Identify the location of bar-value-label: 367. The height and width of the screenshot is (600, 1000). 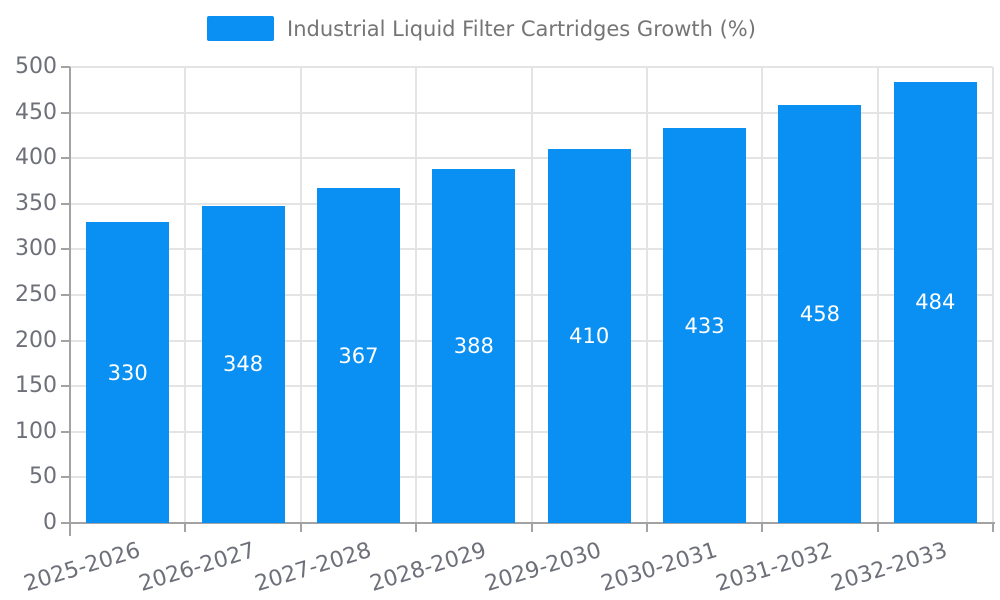
(358, 355).